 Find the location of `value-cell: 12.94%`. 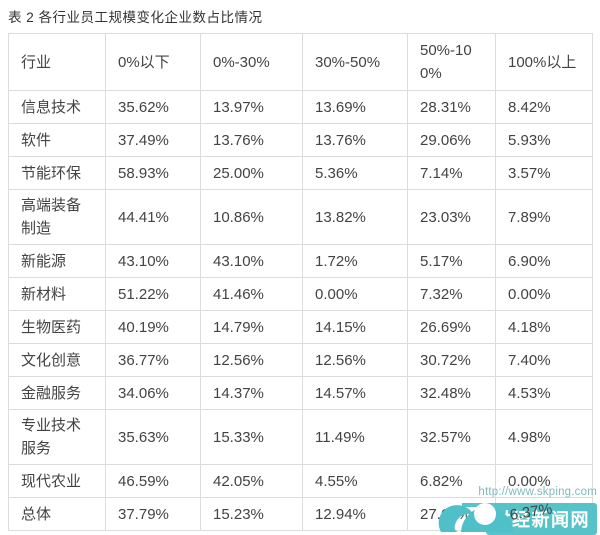

value-cell: 12.94% is located at coordinates (355, 514).